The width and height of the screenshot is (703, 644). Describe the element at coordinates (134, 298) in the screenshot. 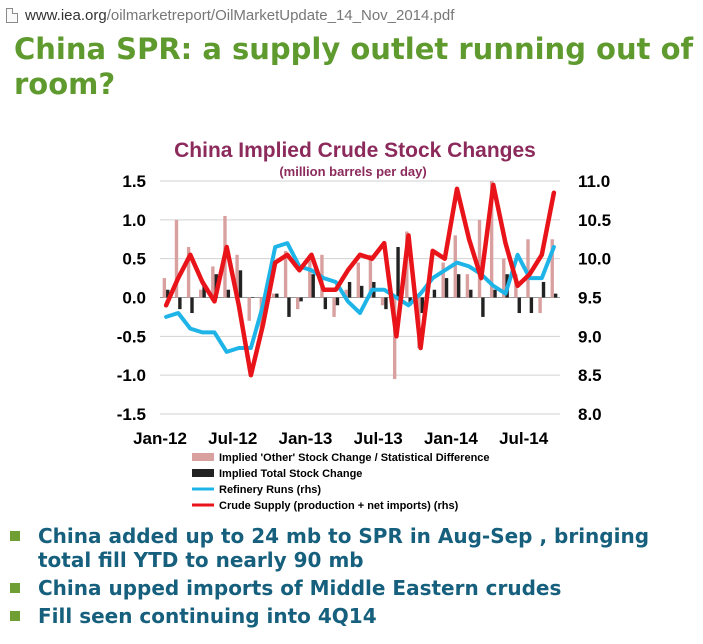

I see `y-left-tick-label: 0.0` at that location.